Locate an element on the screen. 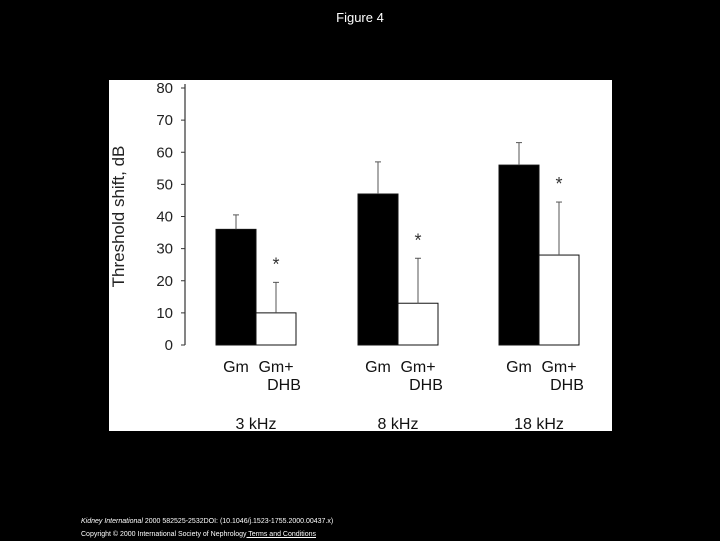 Image resolution: width=720 pixels, height=541 pixels. y-tick-label: 70 is located at coordinates (164, 120).